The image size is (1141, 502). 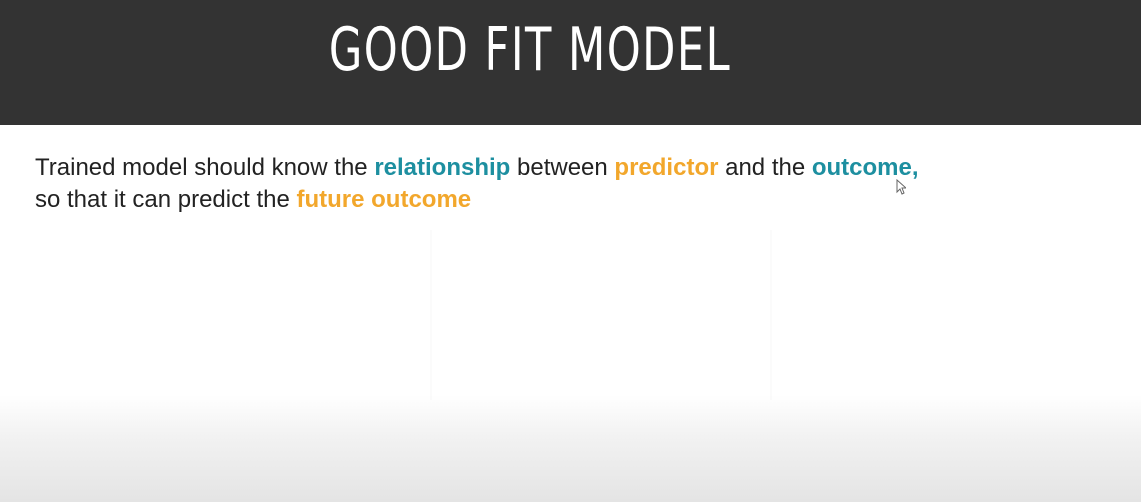 I want to click on slide-title: GOOD FIT MODEL, so click(x=530, y=50).